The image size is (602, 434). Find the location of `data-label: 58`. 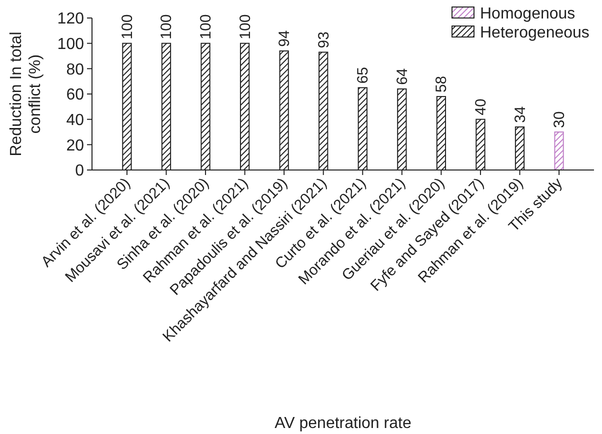

data-label: 58 is located at coordinates (441, 84).